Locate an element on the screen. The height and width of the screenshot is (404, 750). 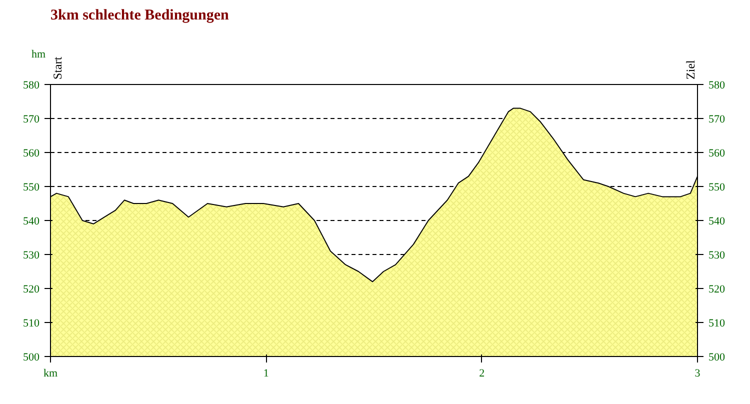
y-tick-label: 520 is located at coordinates (31, 290).